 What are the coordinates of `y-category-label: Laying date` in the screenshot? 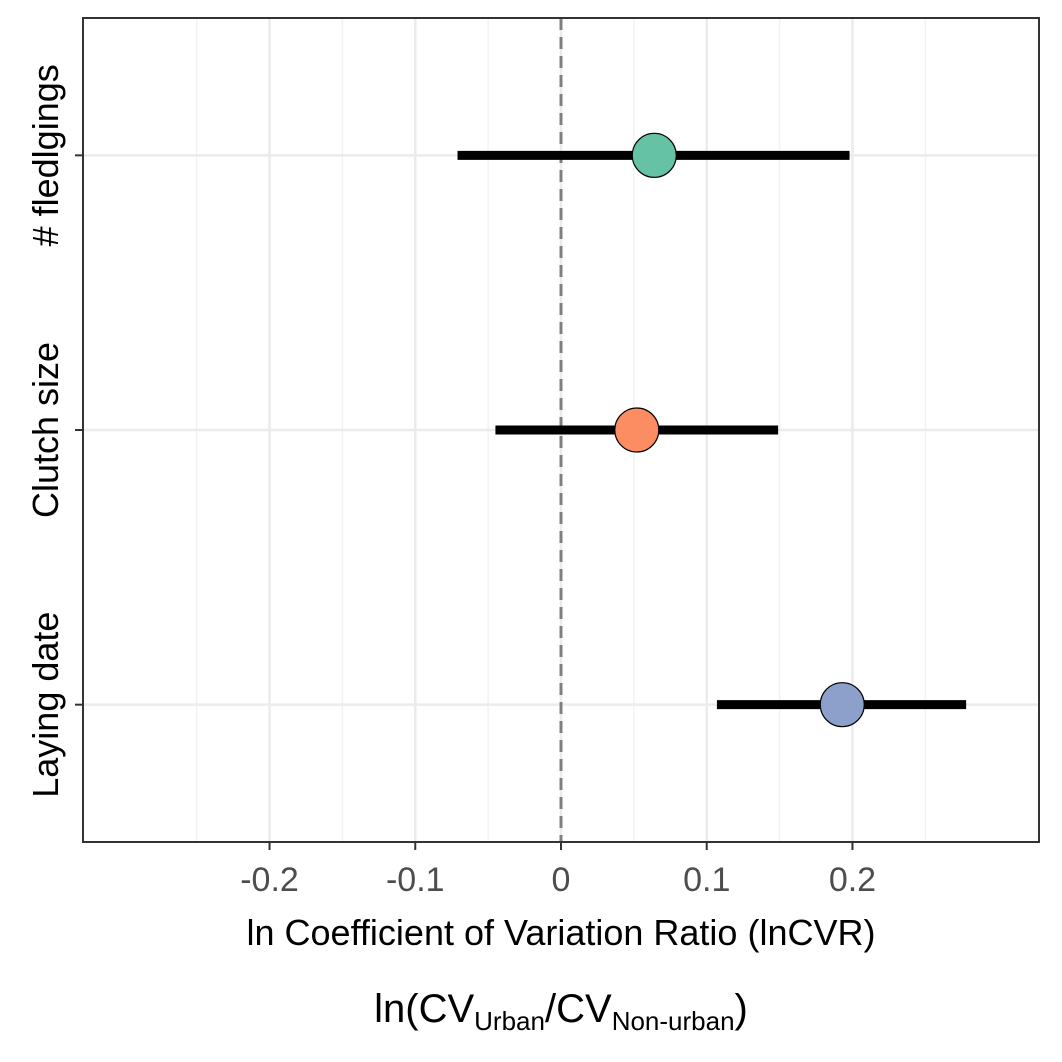 It's located at (45, 705).